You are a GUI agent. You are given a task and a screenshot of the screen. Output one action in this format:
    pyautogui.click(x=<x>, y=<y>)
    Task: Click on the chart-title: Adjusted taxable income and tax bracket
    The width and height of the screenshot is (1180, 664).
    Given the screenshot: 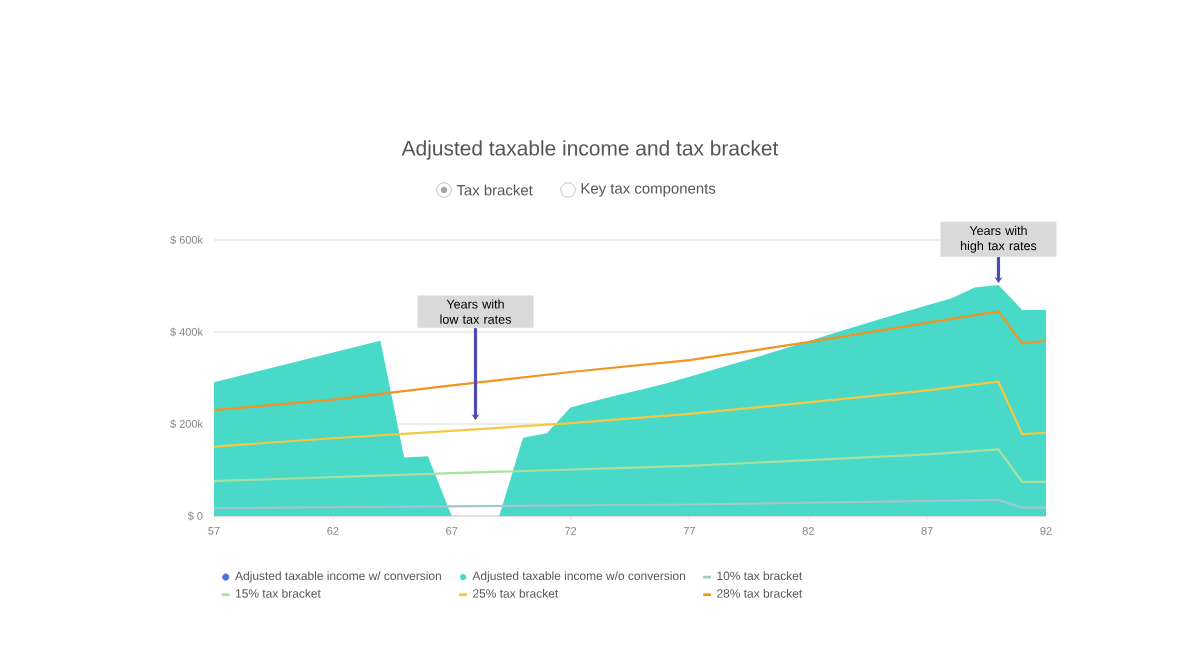 What is the action you would take?
    pyautogui.click(x=590, y=150)
    